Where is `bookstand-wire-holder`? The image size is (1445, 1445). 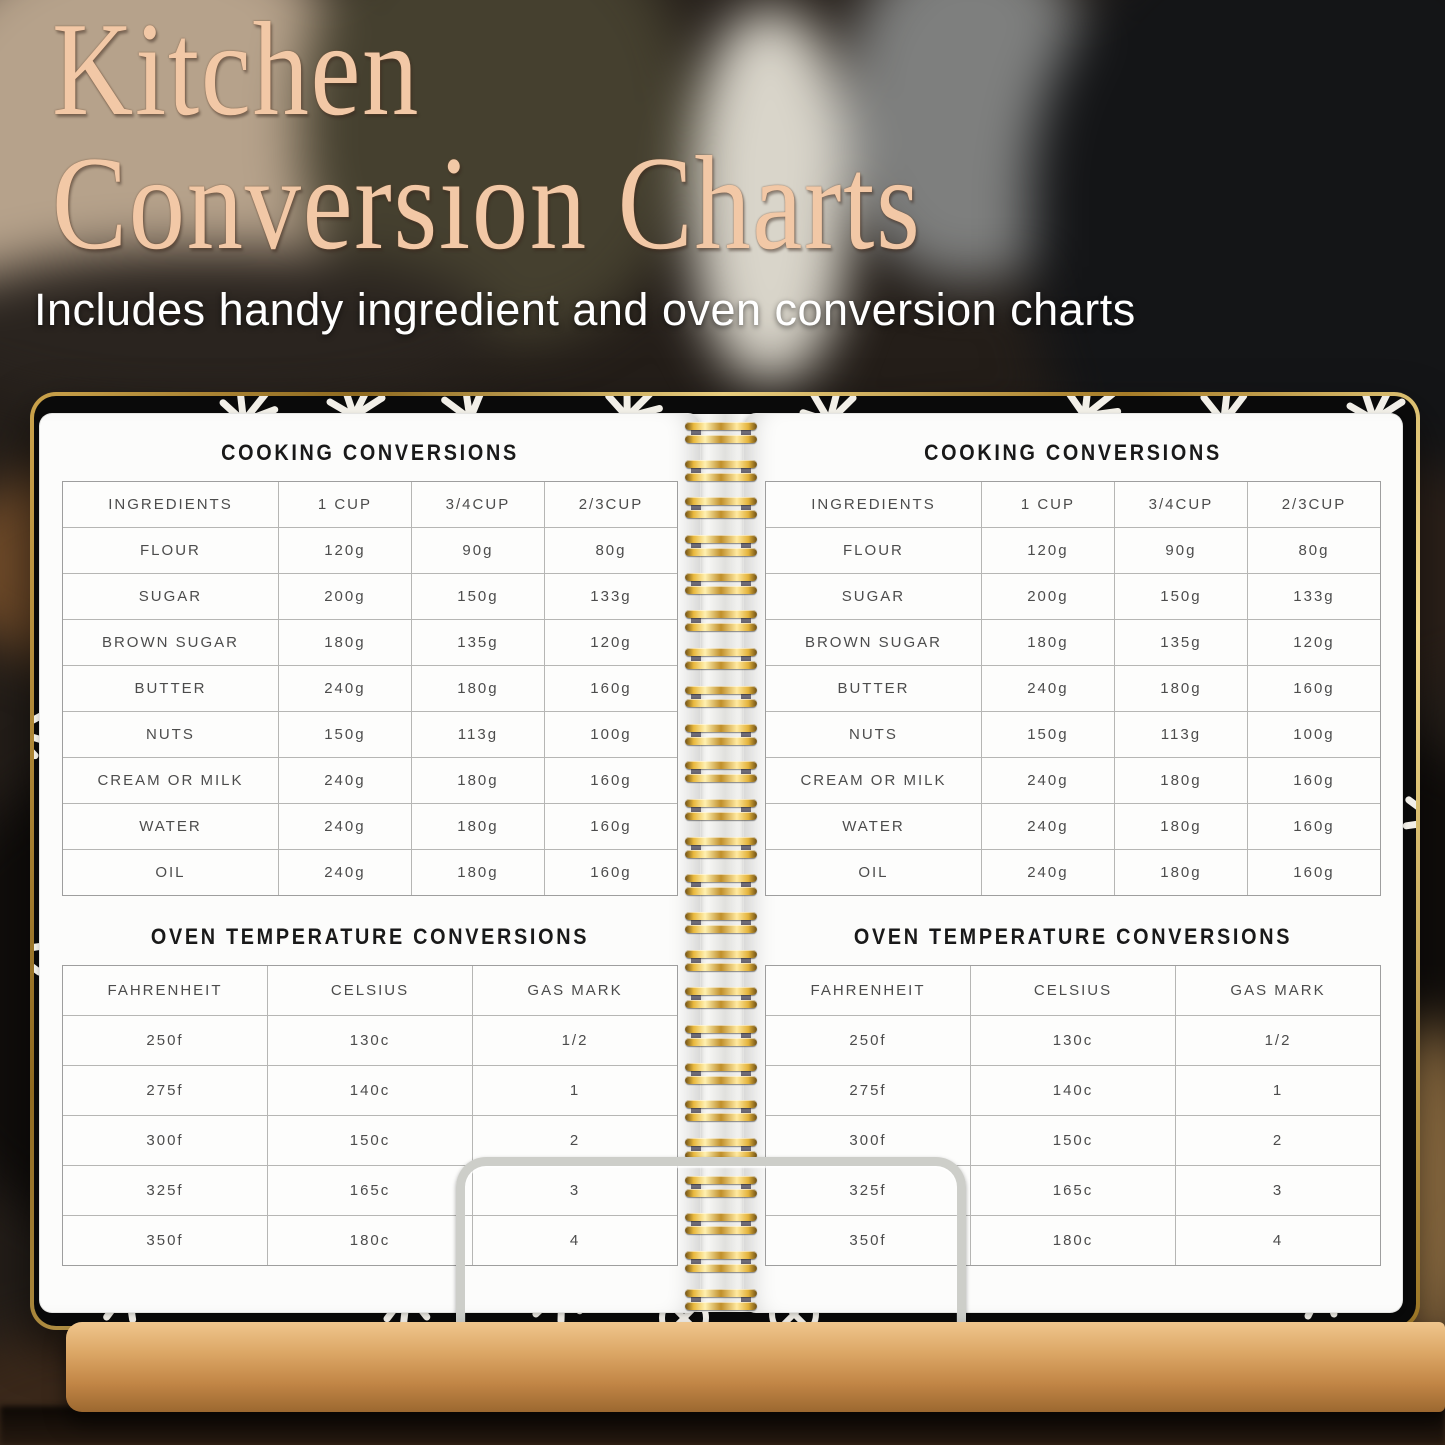 bookstand-wire-holder is located at coordinates (711, 1244).